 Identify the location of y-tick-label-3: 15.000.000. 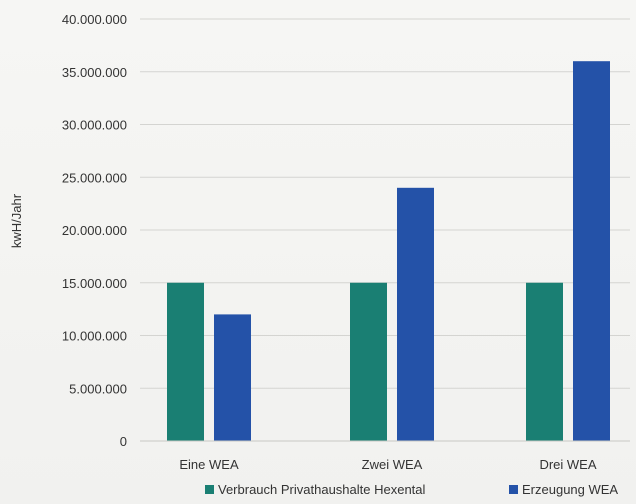
(94, 283).